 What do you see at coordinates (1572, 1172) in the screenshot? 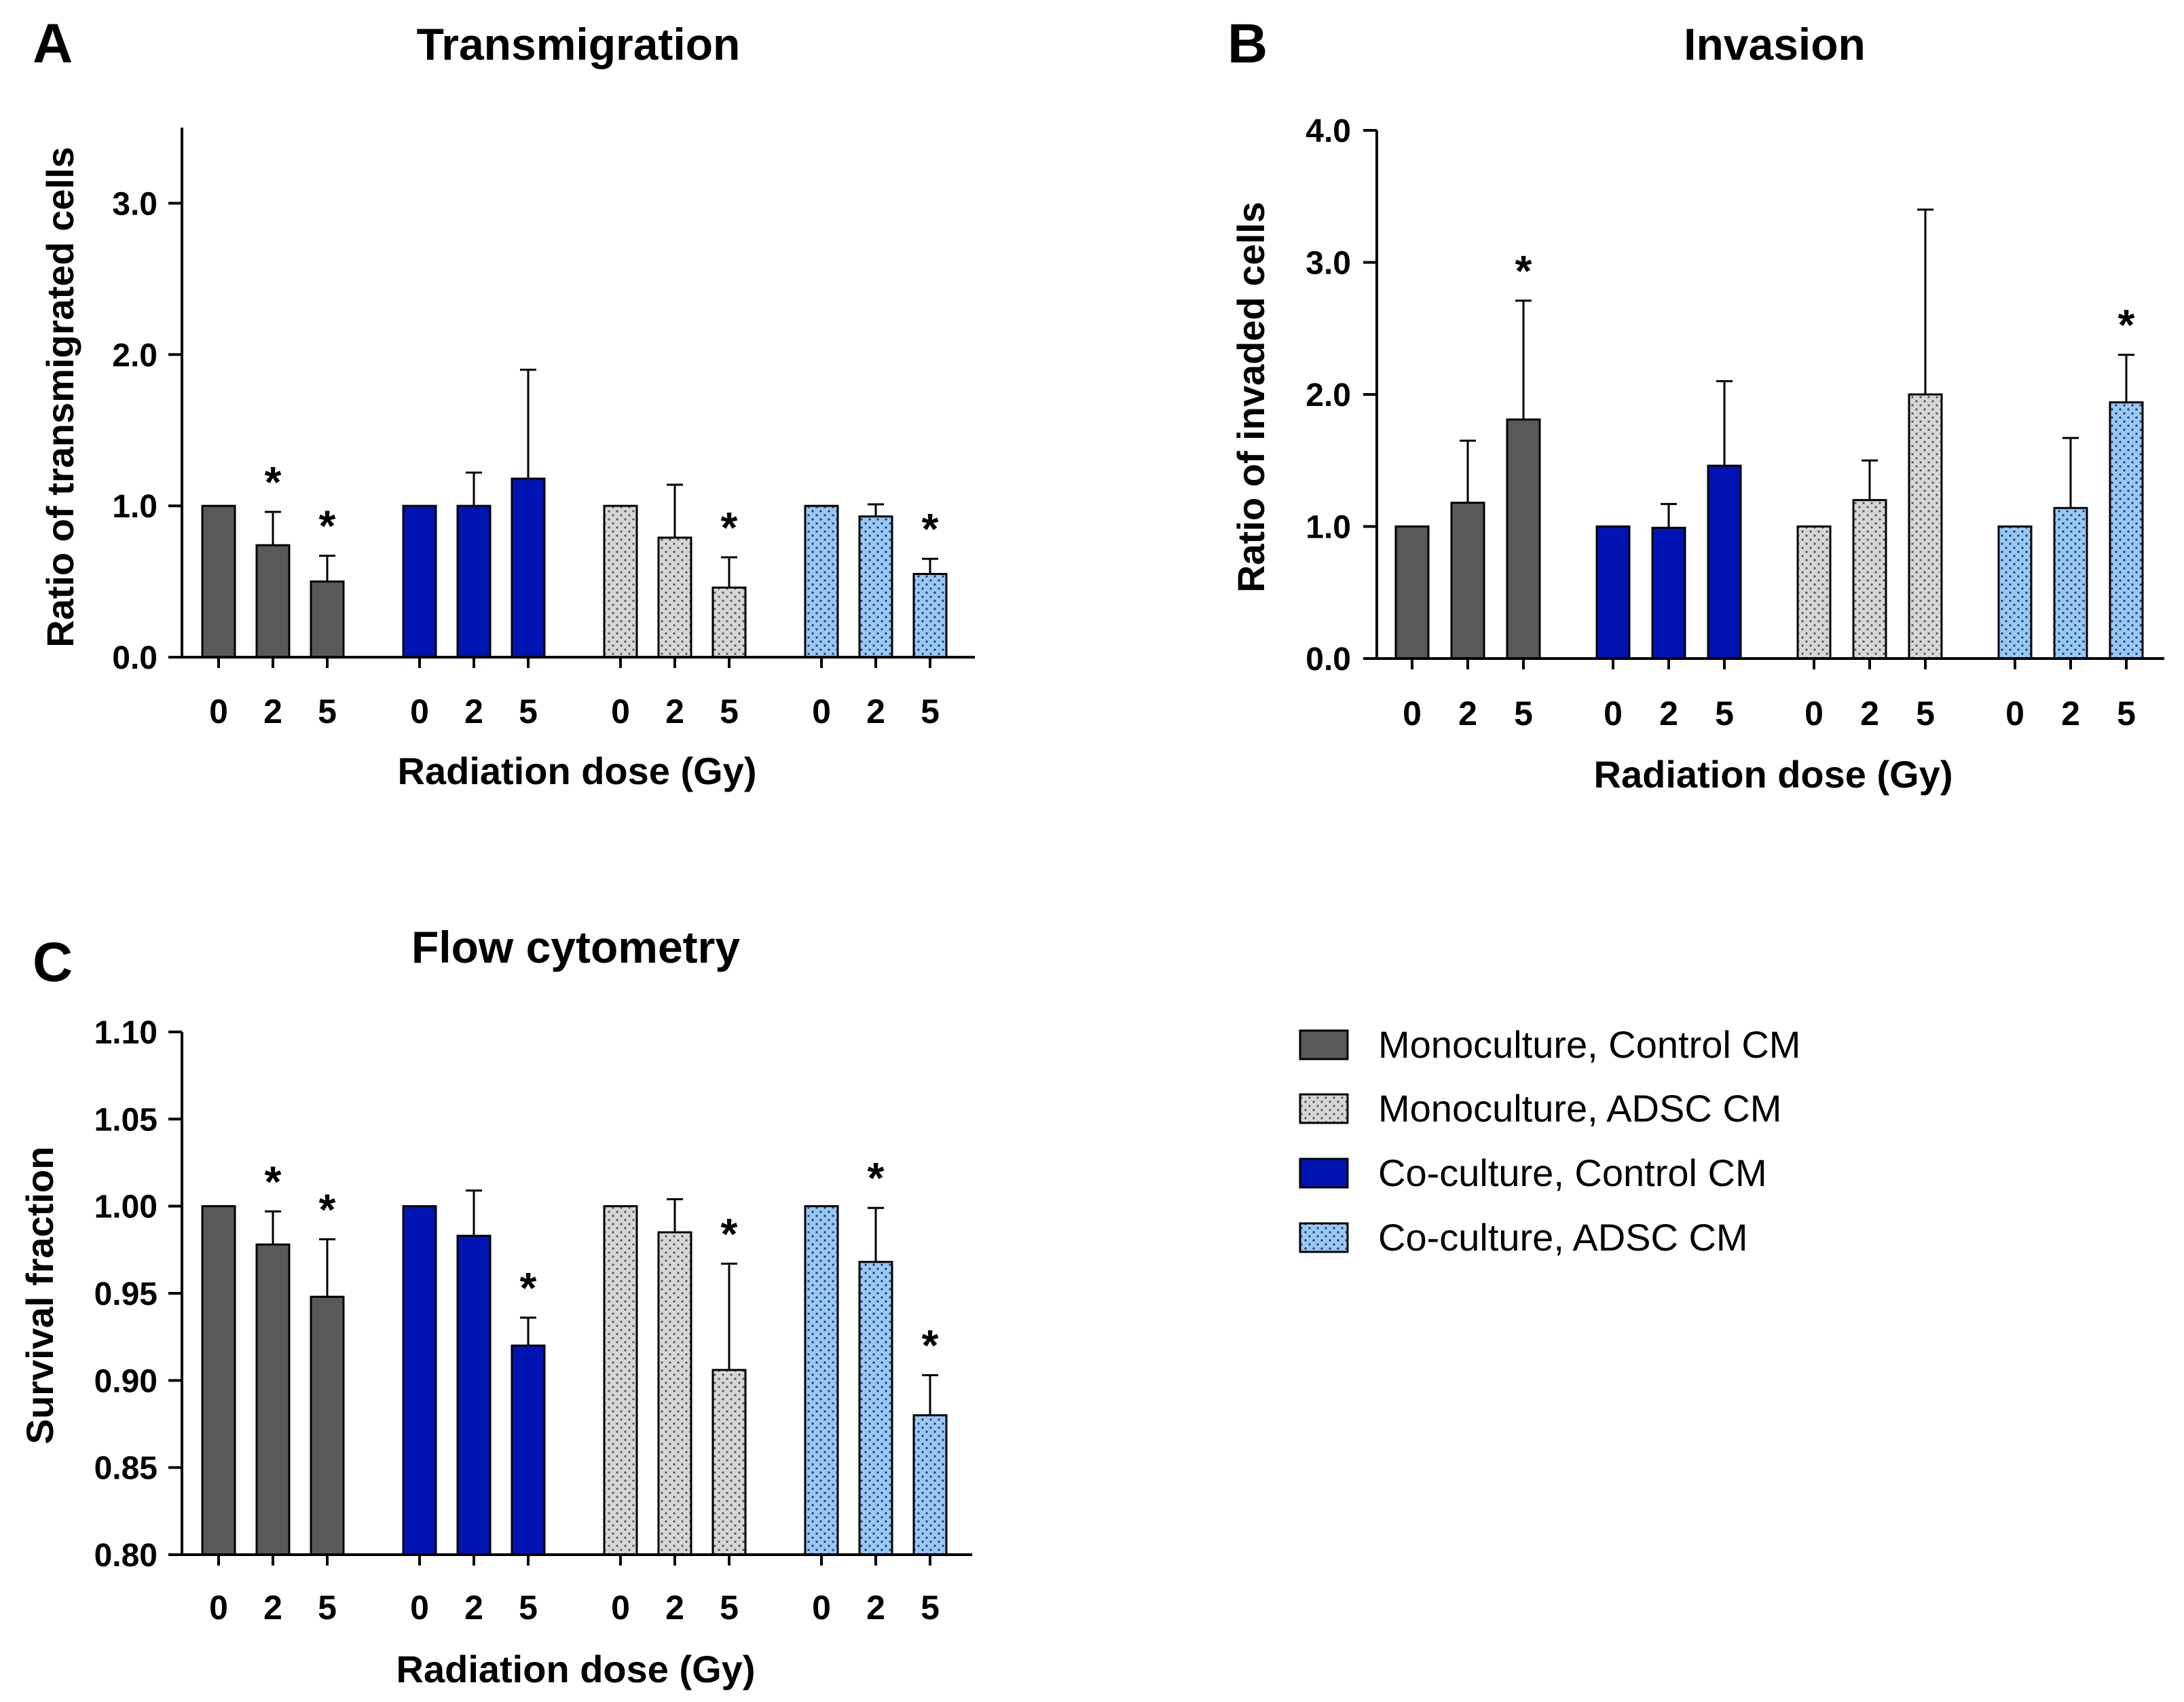
I see `legend-label: Co-culture, Control CM` at bounding box center [1572, 1172].